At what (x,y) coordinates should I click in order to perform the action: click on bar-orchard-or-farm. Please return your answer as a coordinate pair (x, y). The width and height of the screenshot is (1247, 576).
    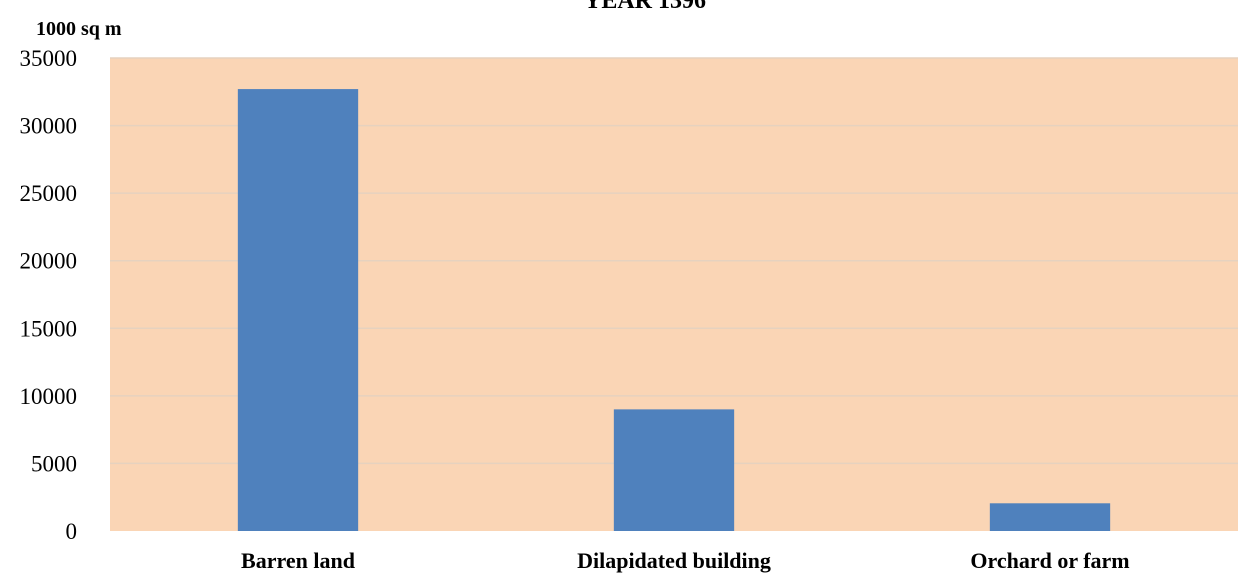
    Looking at the image, I should click on (1050, 517).